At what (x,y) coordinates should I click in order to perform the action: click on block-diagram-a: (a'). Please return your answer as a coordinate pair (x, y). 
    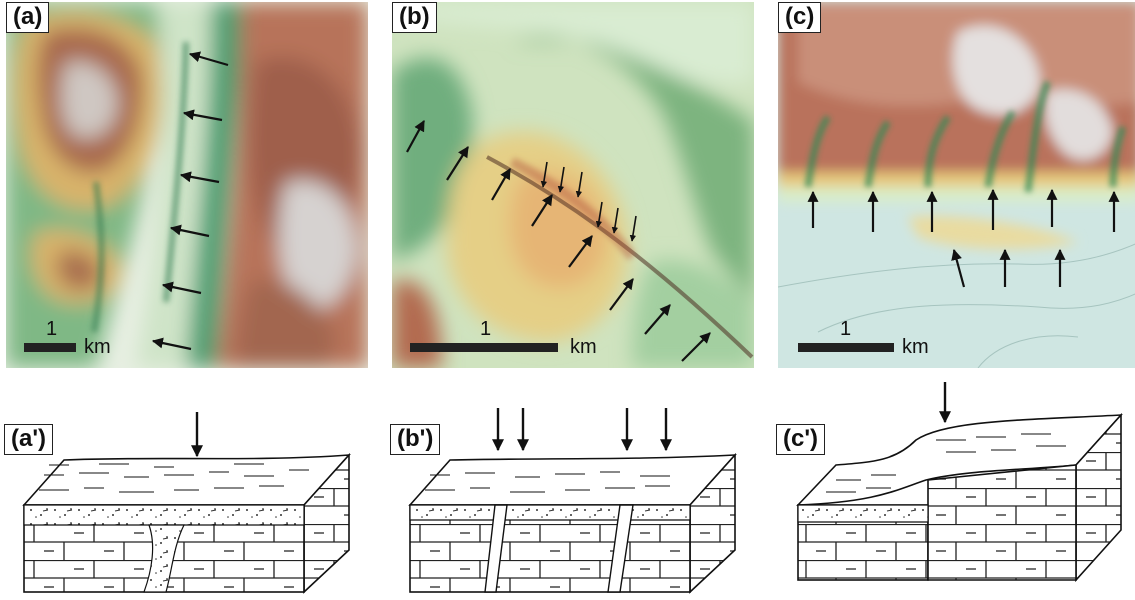
    Looking at the image, I should click on (184, 487).